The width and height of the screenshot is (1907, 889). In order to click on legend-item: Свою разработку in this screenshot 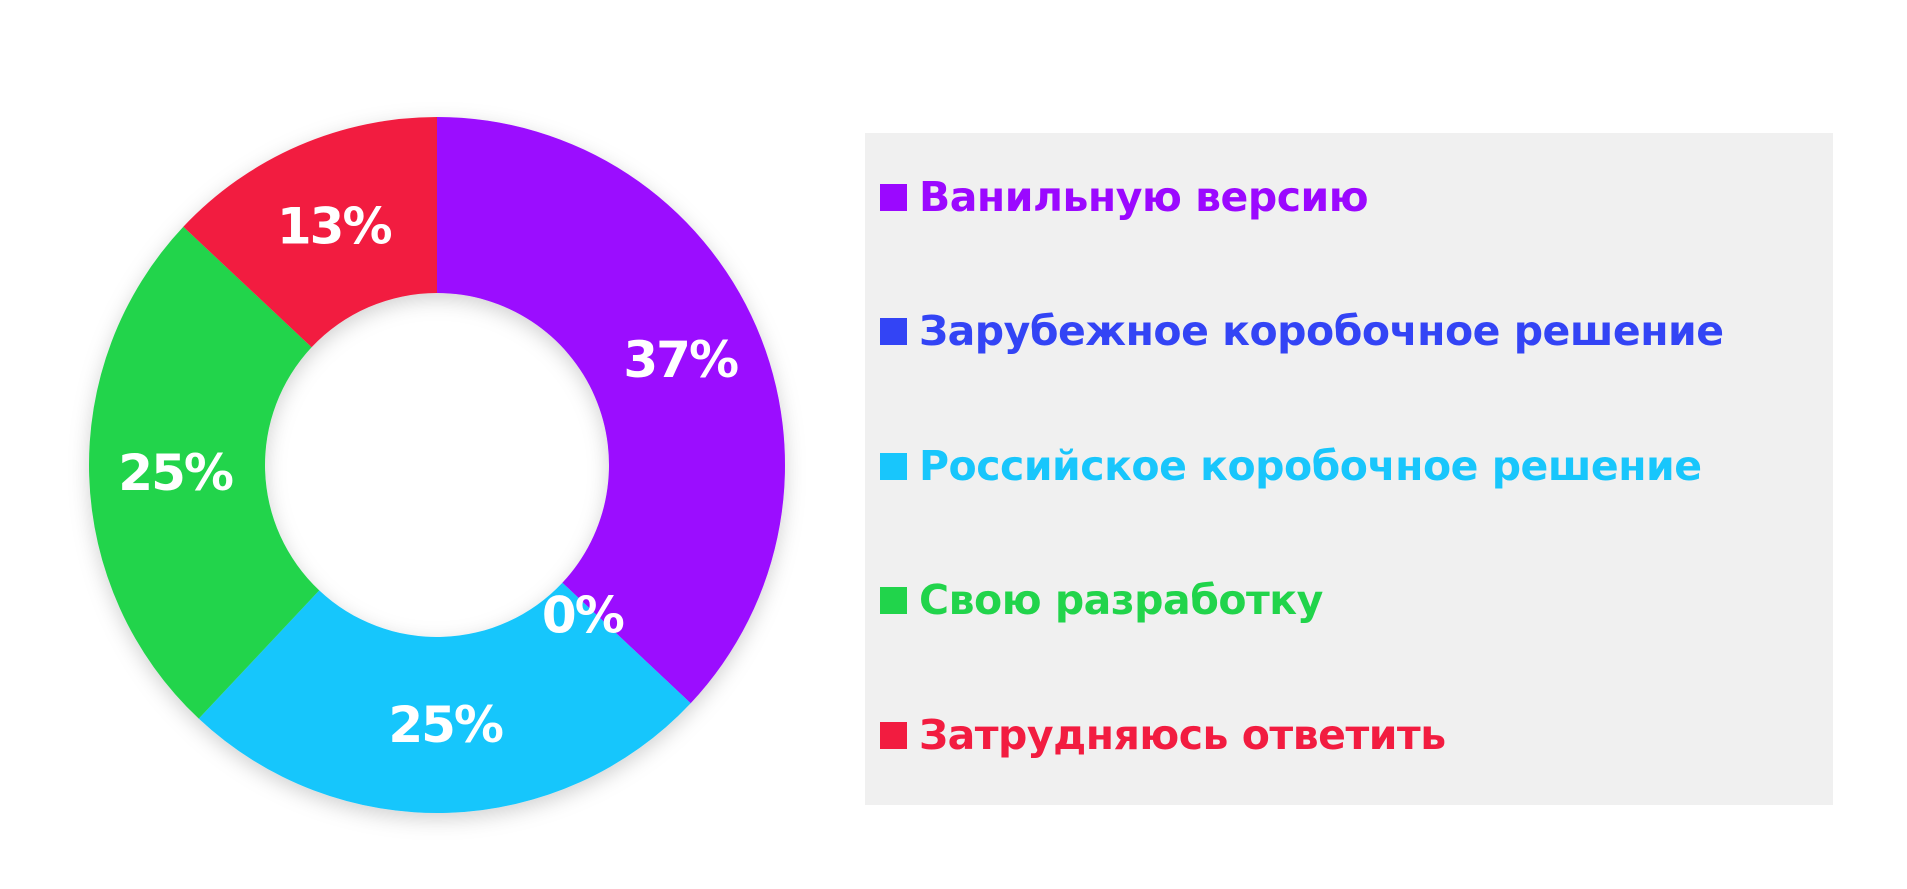, I will do `click(1101, 600)`.